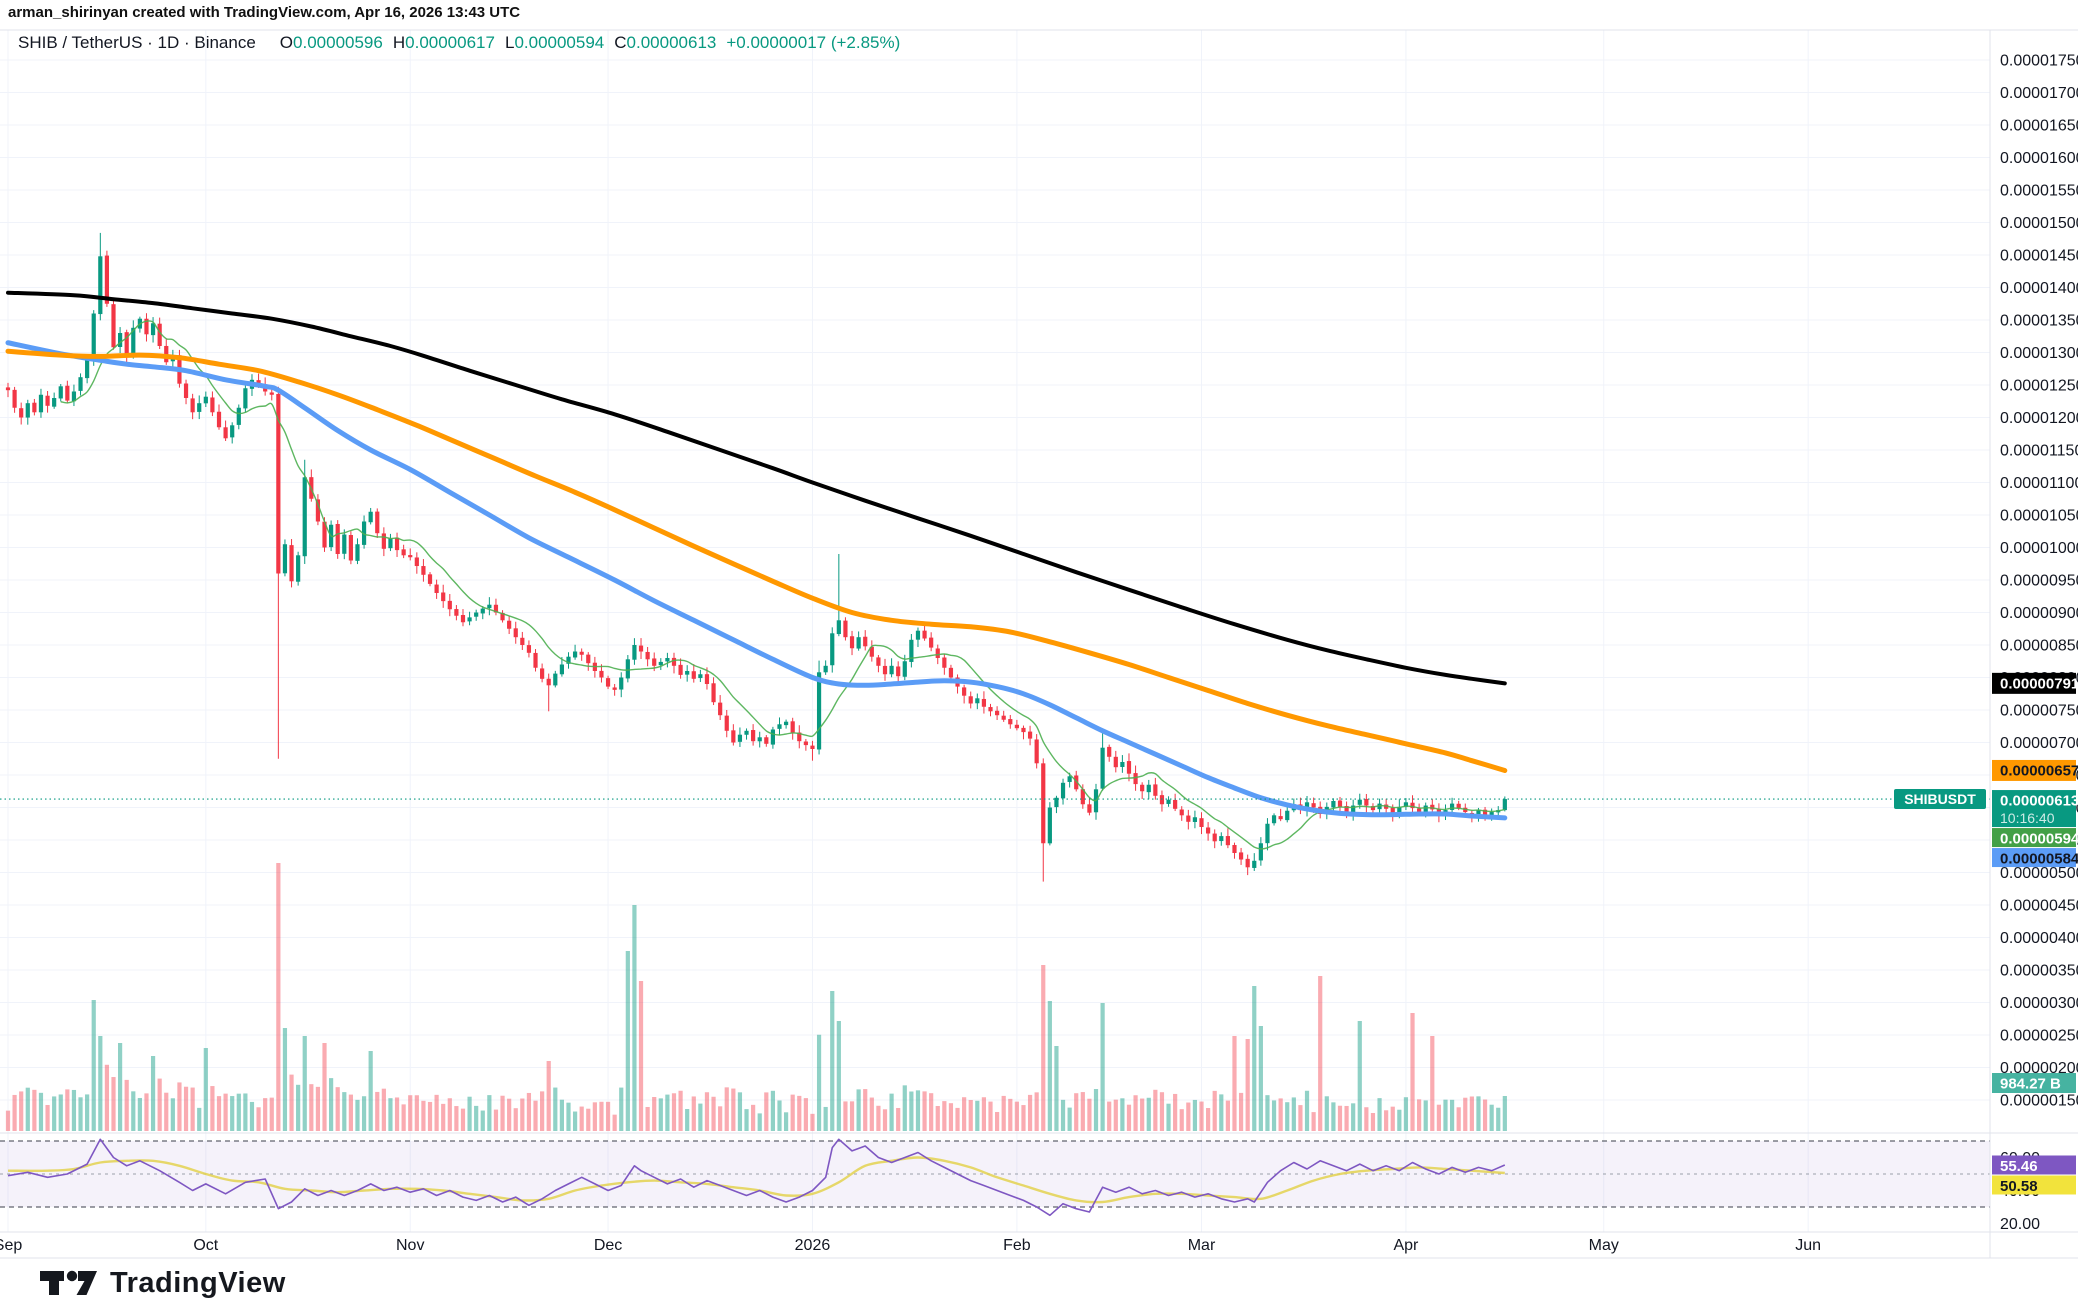  I want to click on price-tick-label: 0.00000950, so click(2039, 581).